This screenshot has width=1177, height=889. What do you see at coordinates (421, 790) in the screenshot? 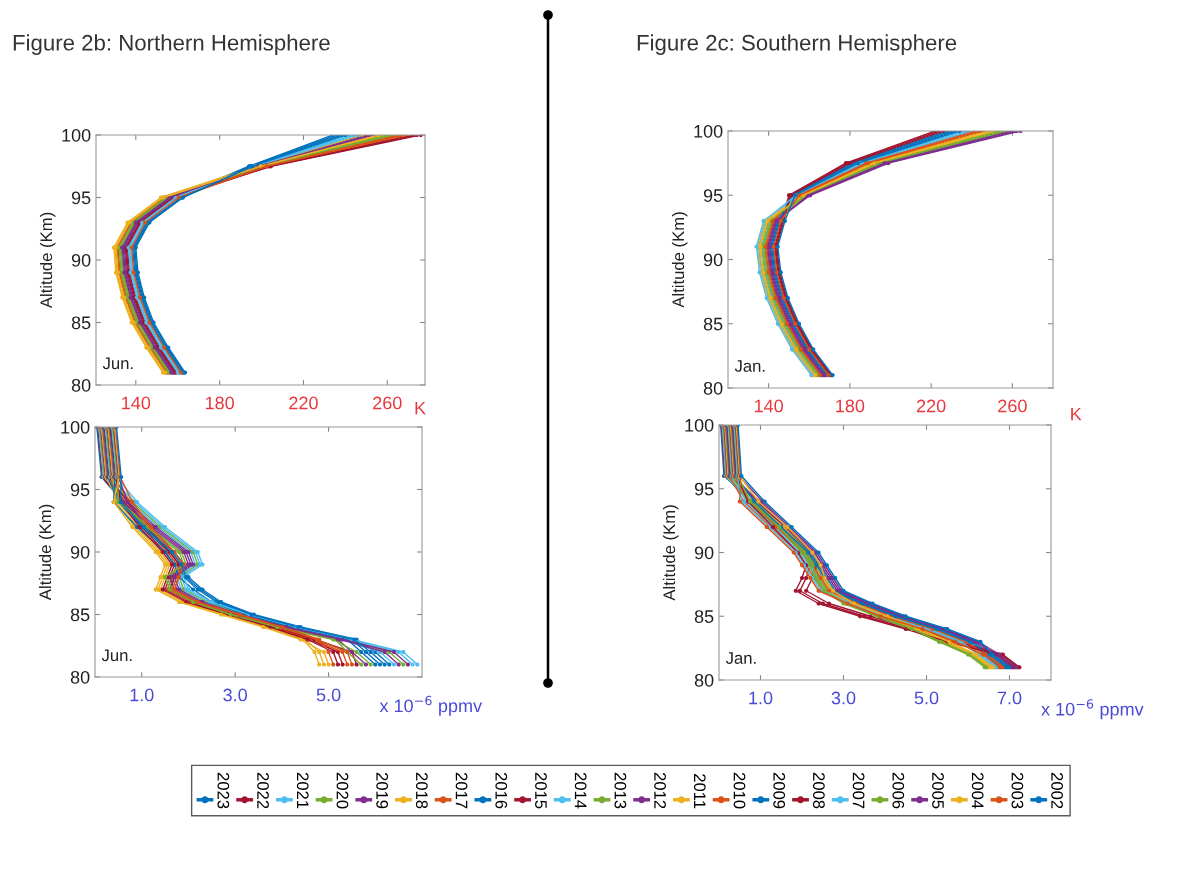
I see `legend-label: 2018` at bounding box center [421, 790].